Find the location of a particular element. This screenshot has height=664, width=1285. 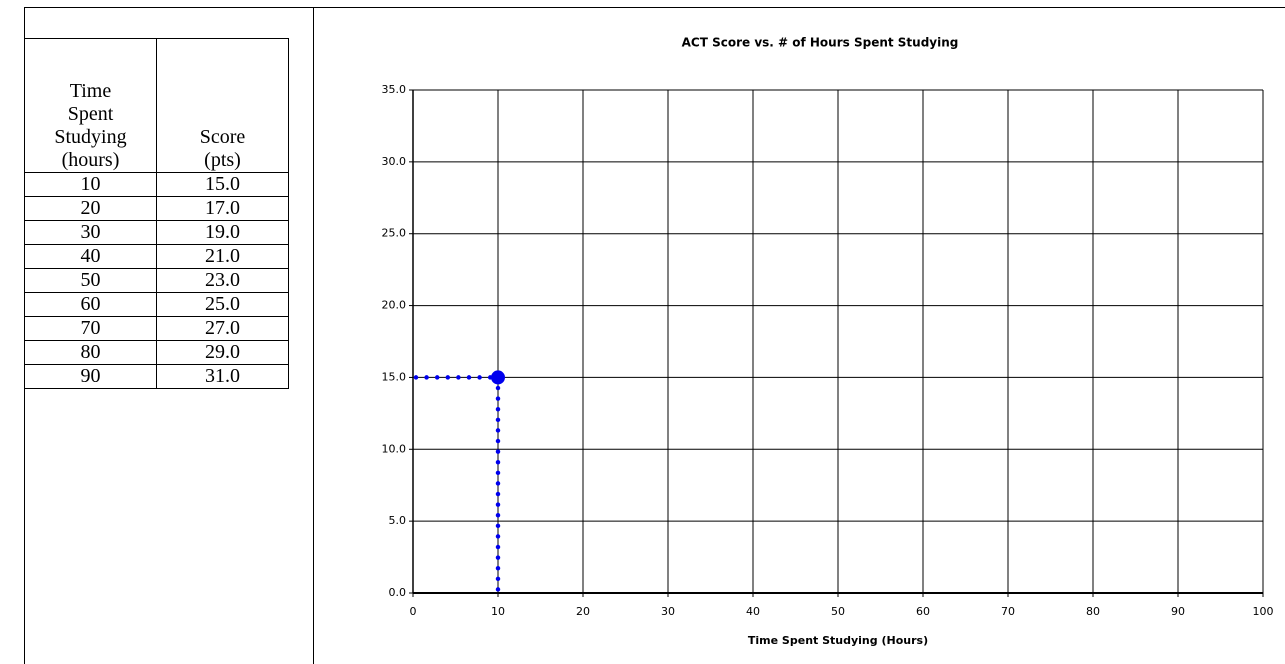

x-axis-label: Time Spent Studying (Hours) is located at coordinates (838, 640).